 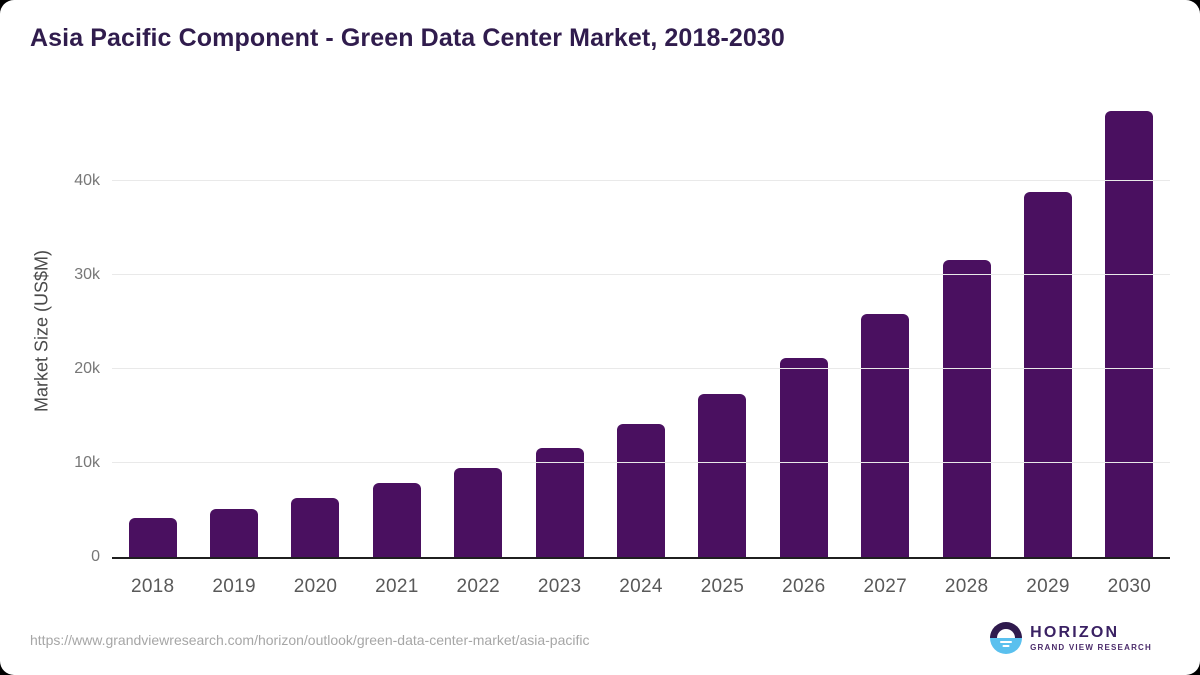 I want to click on bar-2027, so click(x=885, y=435).